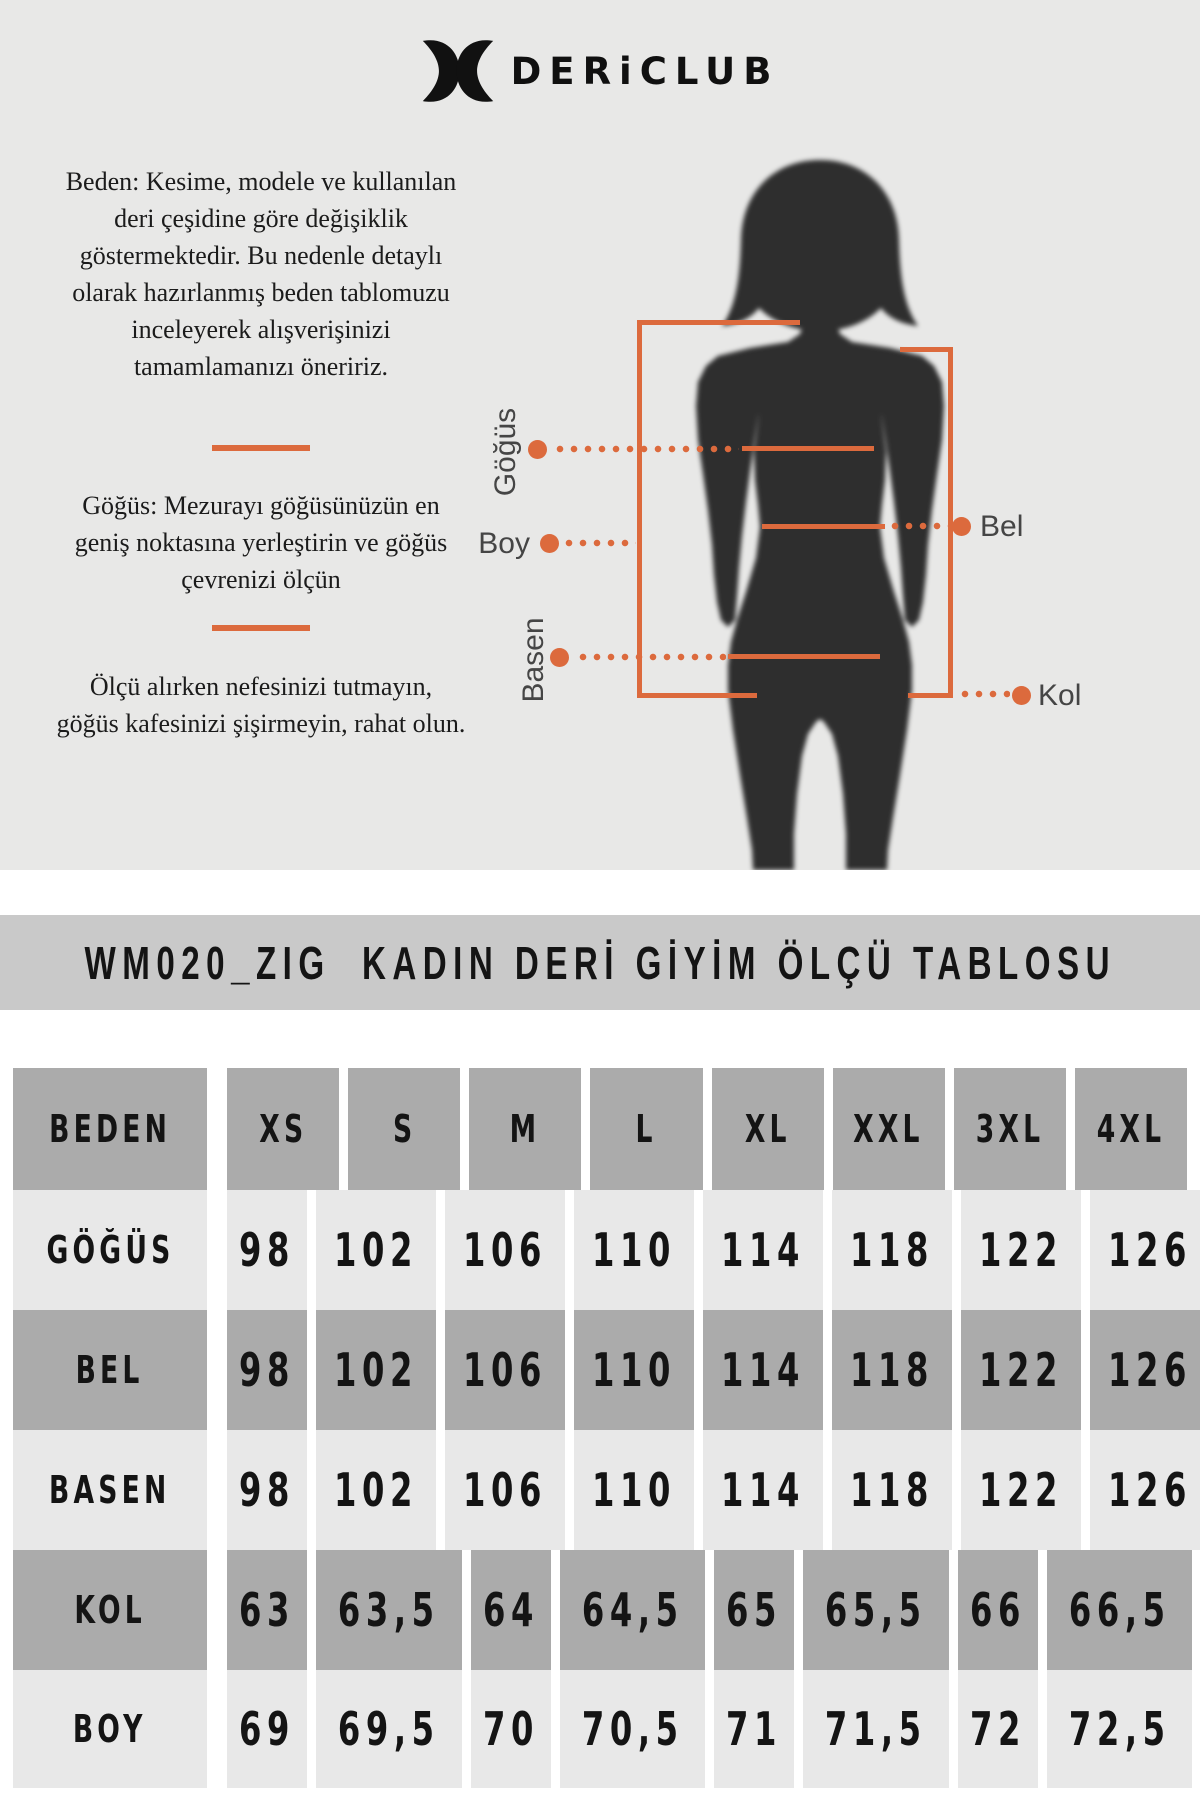  Describe the element at coordinates (537, 449) in the screenshot. I see `chest-dot` at that location.